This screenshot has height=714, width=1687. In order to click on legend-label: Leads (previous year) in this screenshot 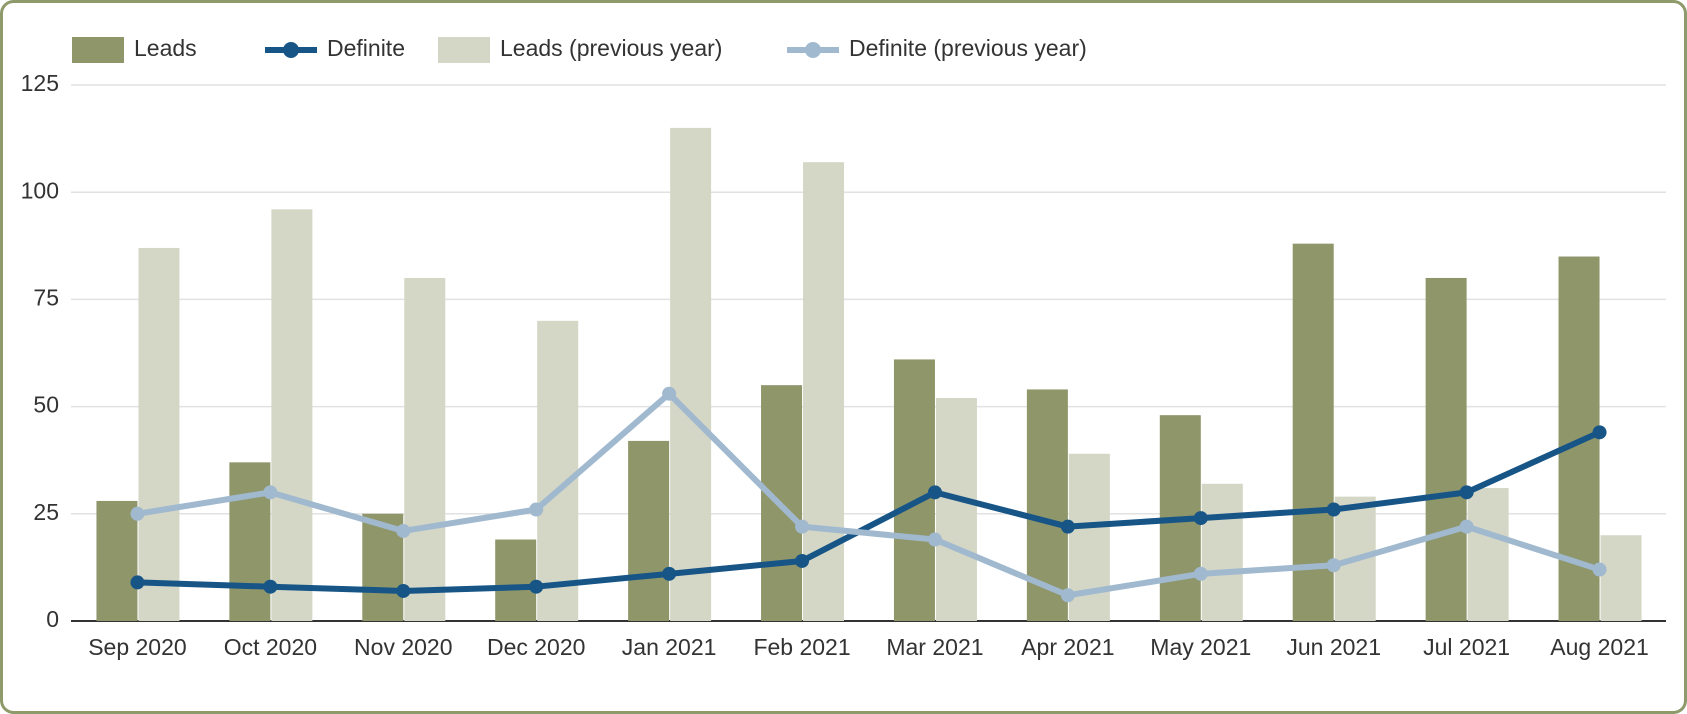, I will do `click(611, 48)`.